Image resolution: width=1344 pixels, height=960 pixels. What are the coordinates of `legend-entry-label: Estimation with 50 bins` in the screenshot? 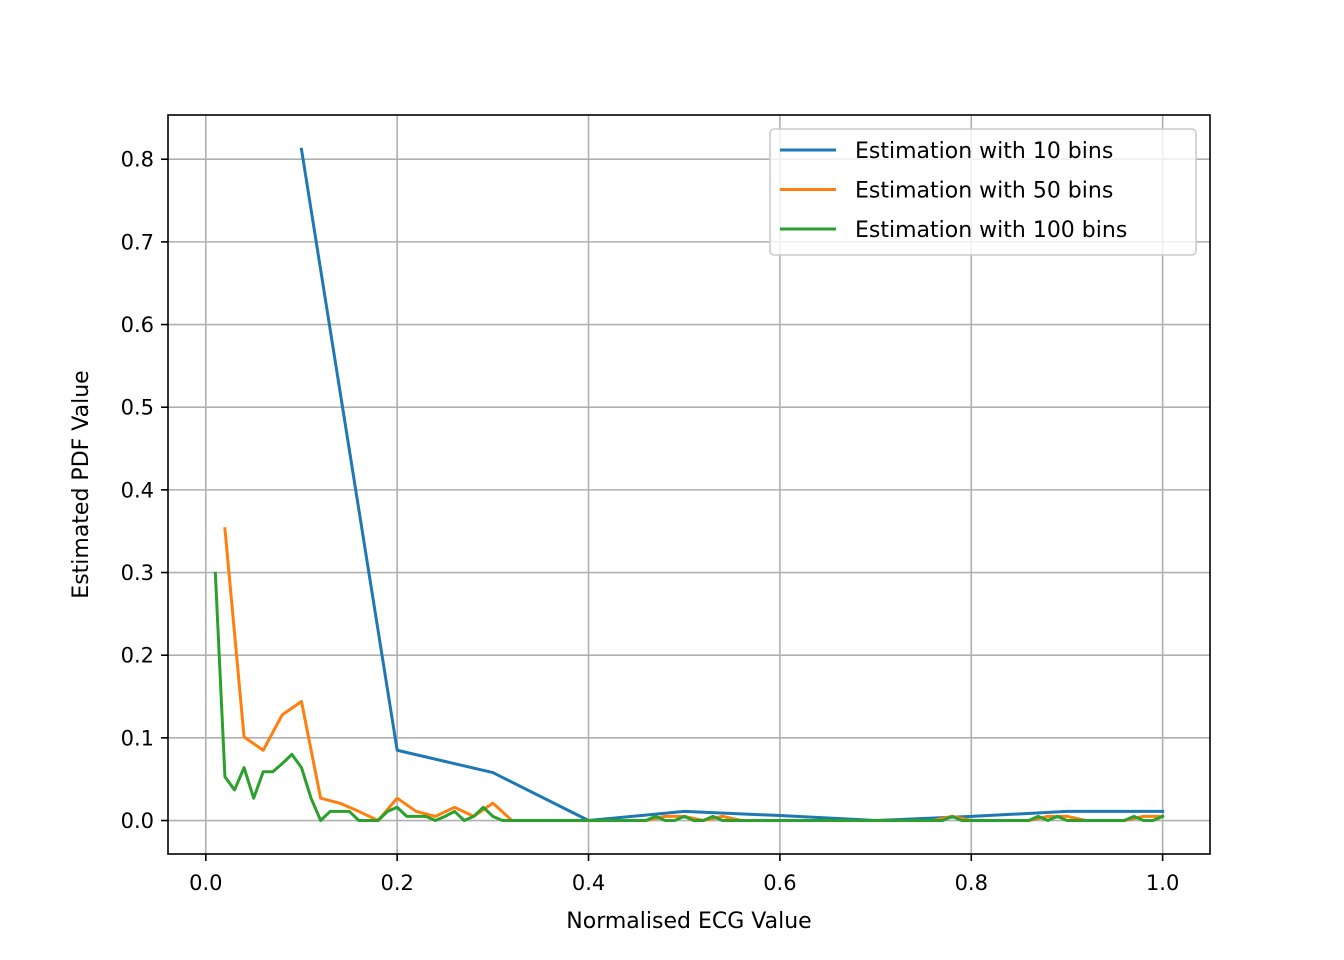 It's located at (984, 191).